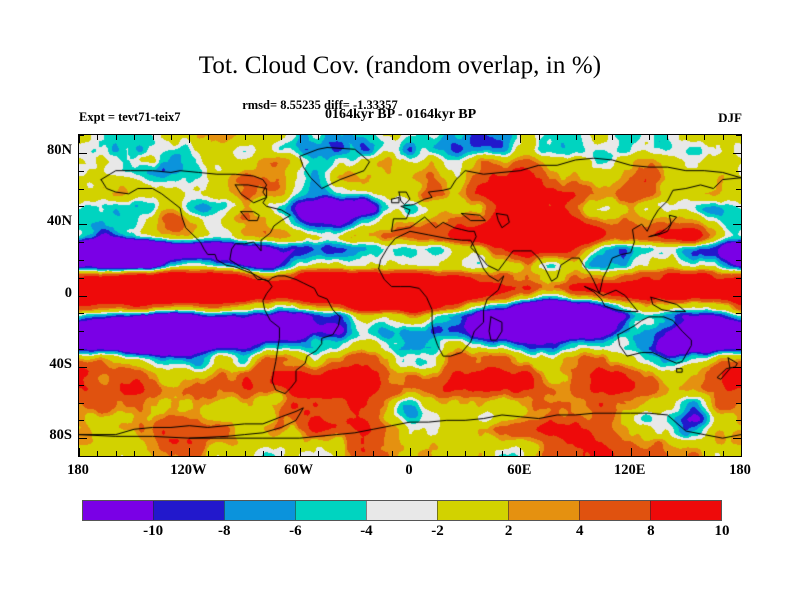 Image resolution: width=800 pixels, height=600 pixels. What do you see at coordinates (60, 435) in the screenshot?
I see `y-axis-tick-label: 80S` at bounding box center [60, 435].